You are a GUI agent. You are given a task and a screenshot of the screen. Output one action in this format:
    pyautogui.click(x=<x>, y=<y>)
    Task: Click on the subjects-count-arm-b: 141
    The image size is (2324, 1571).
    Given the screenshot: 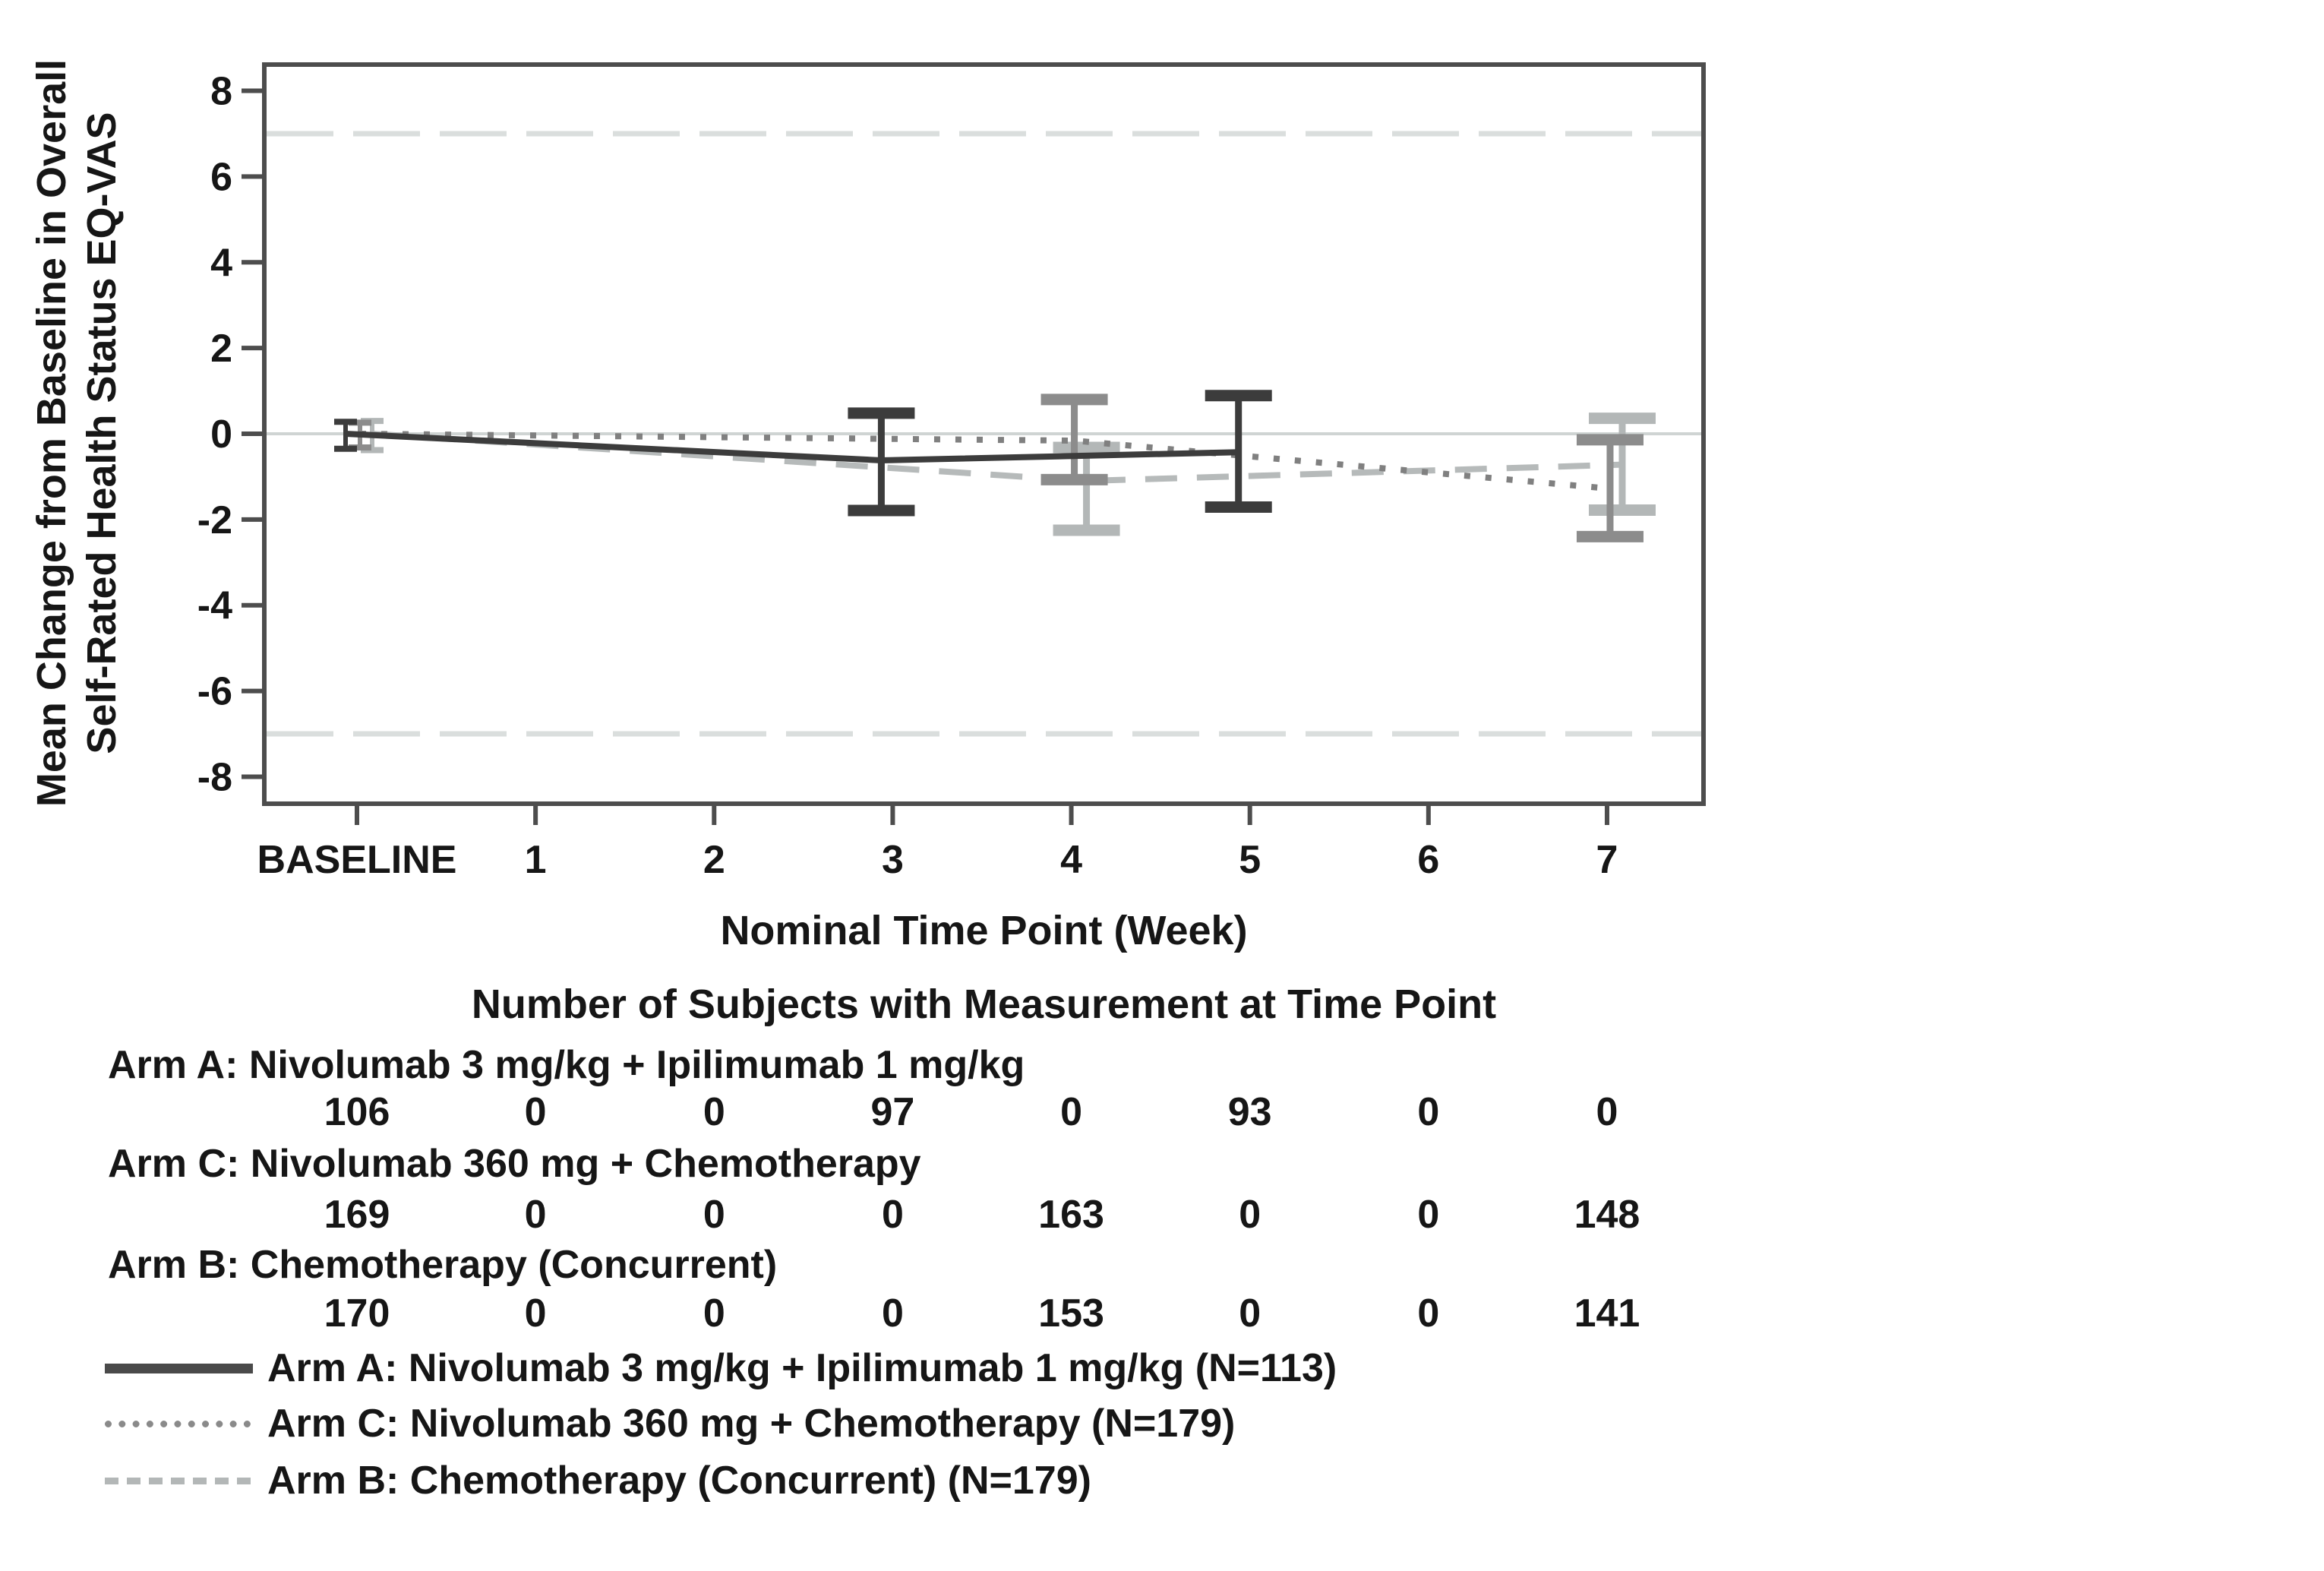 What is the action you would take?
    pyautogui.click(x=1607, y=1313)
    